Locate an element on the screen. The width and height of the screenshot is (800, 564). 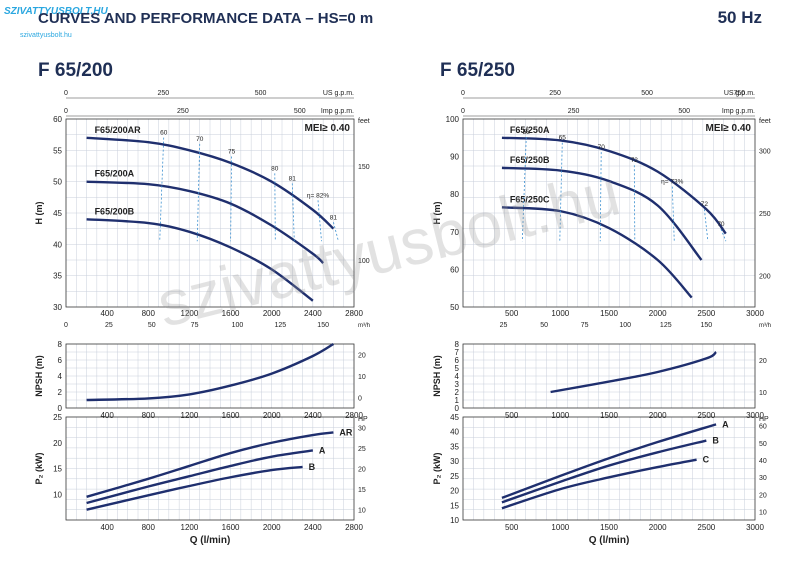
power-panel-1-y2tick: 20 is located at coordinates (763, 495).